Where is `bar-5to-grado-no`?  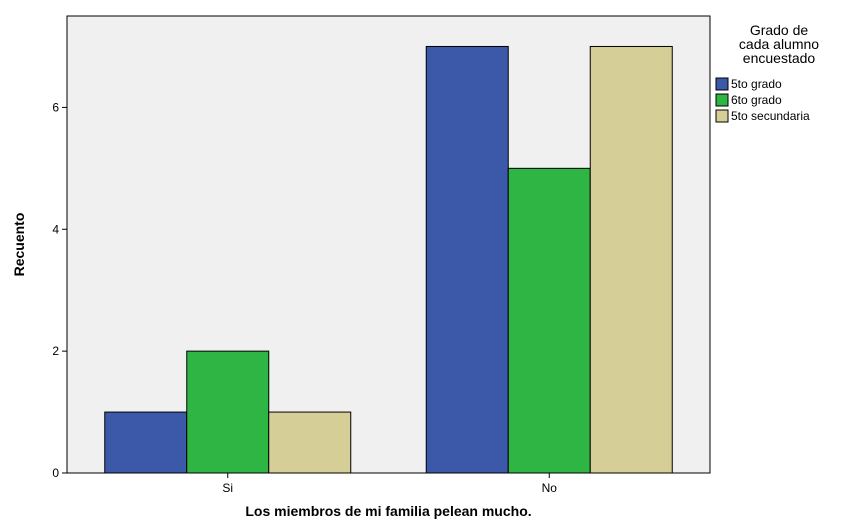 bar-5to-grado-no is located at coordinates (467, 259).